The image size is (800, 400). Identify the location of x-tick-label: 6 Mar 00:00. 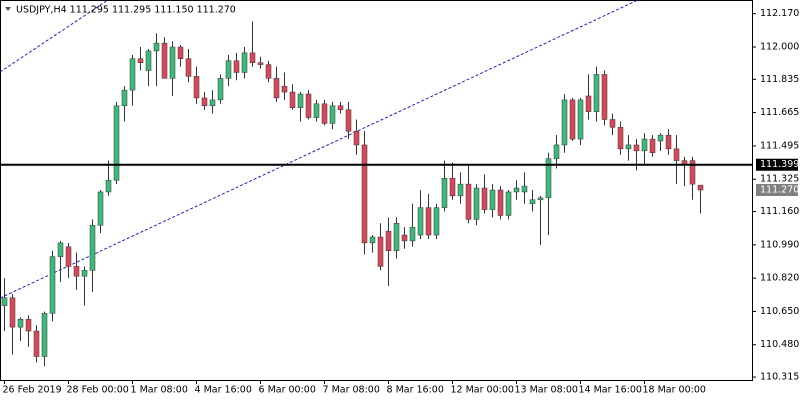
(287, 390).